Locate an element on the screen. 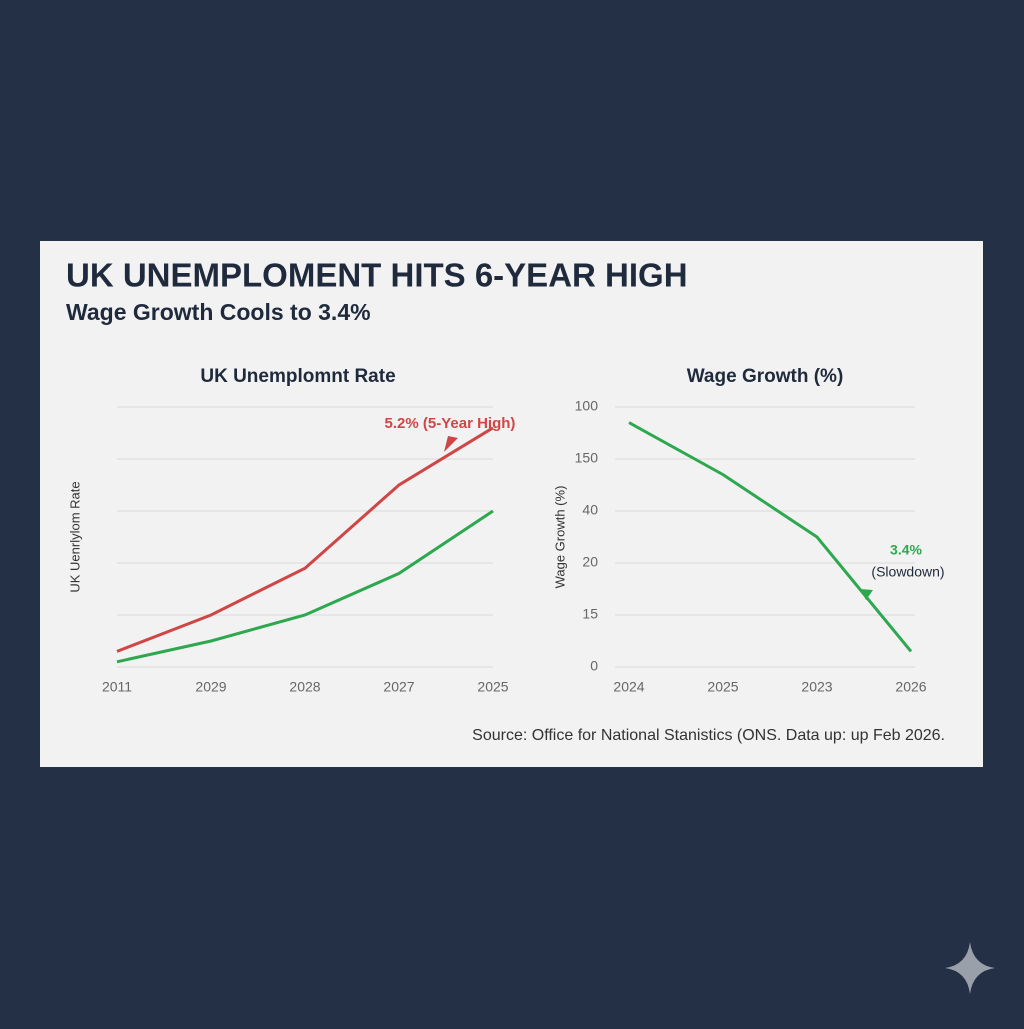 Image resolution: width=1024 pixels, height=1029 pixels. annotation: 3.4% is located at coordinates (906, 550).